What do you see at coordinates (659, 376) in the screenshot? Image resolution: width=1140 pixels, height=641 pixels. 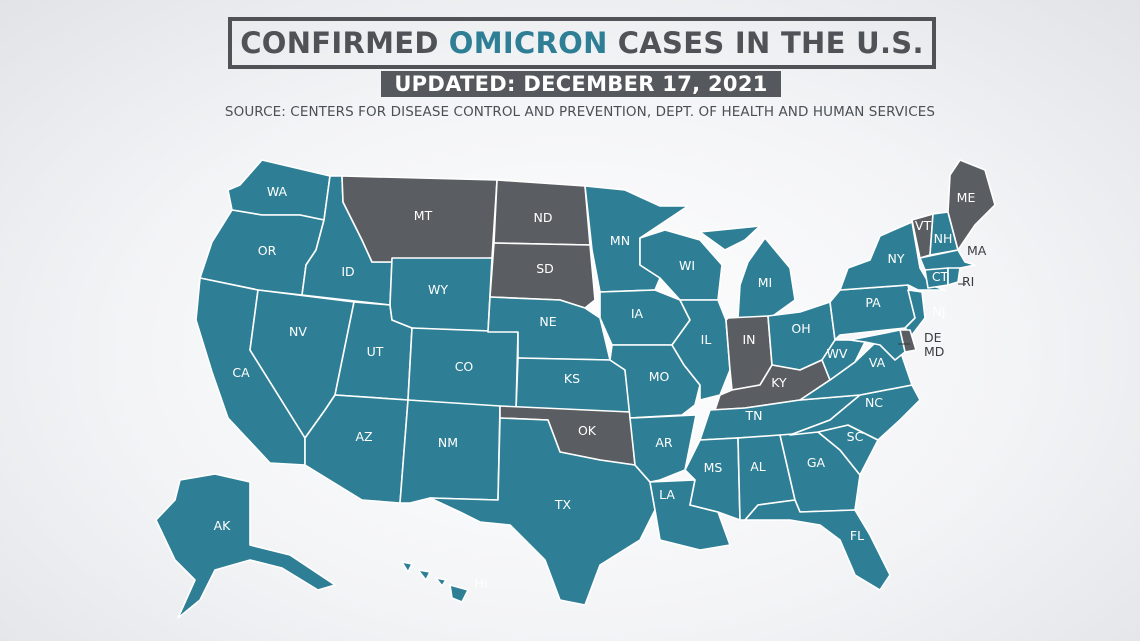 I see `state-label-mo: MO` at bounding box center [659, 376].